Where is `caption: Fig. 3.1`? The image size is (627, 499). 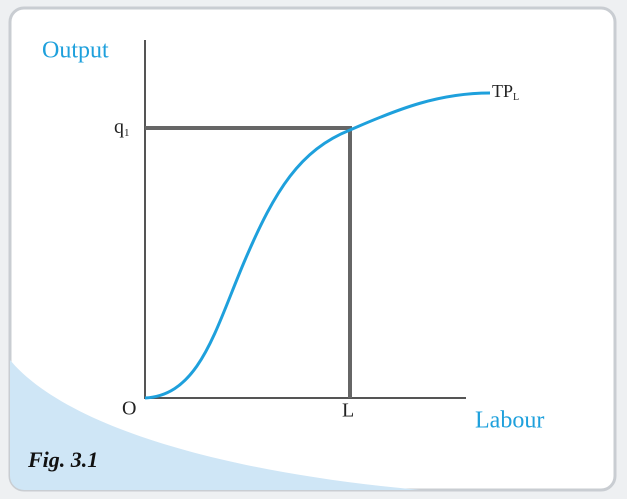 caption: Fig. 3.1 is located at coordinates (62, 459).